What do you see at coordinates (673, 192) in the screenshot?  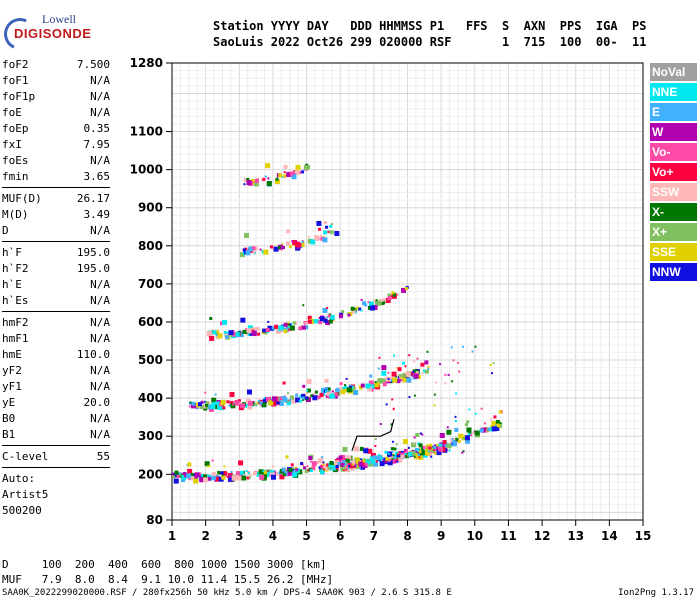 I see `legend-item: SSW` at bounding box center [673, 192].